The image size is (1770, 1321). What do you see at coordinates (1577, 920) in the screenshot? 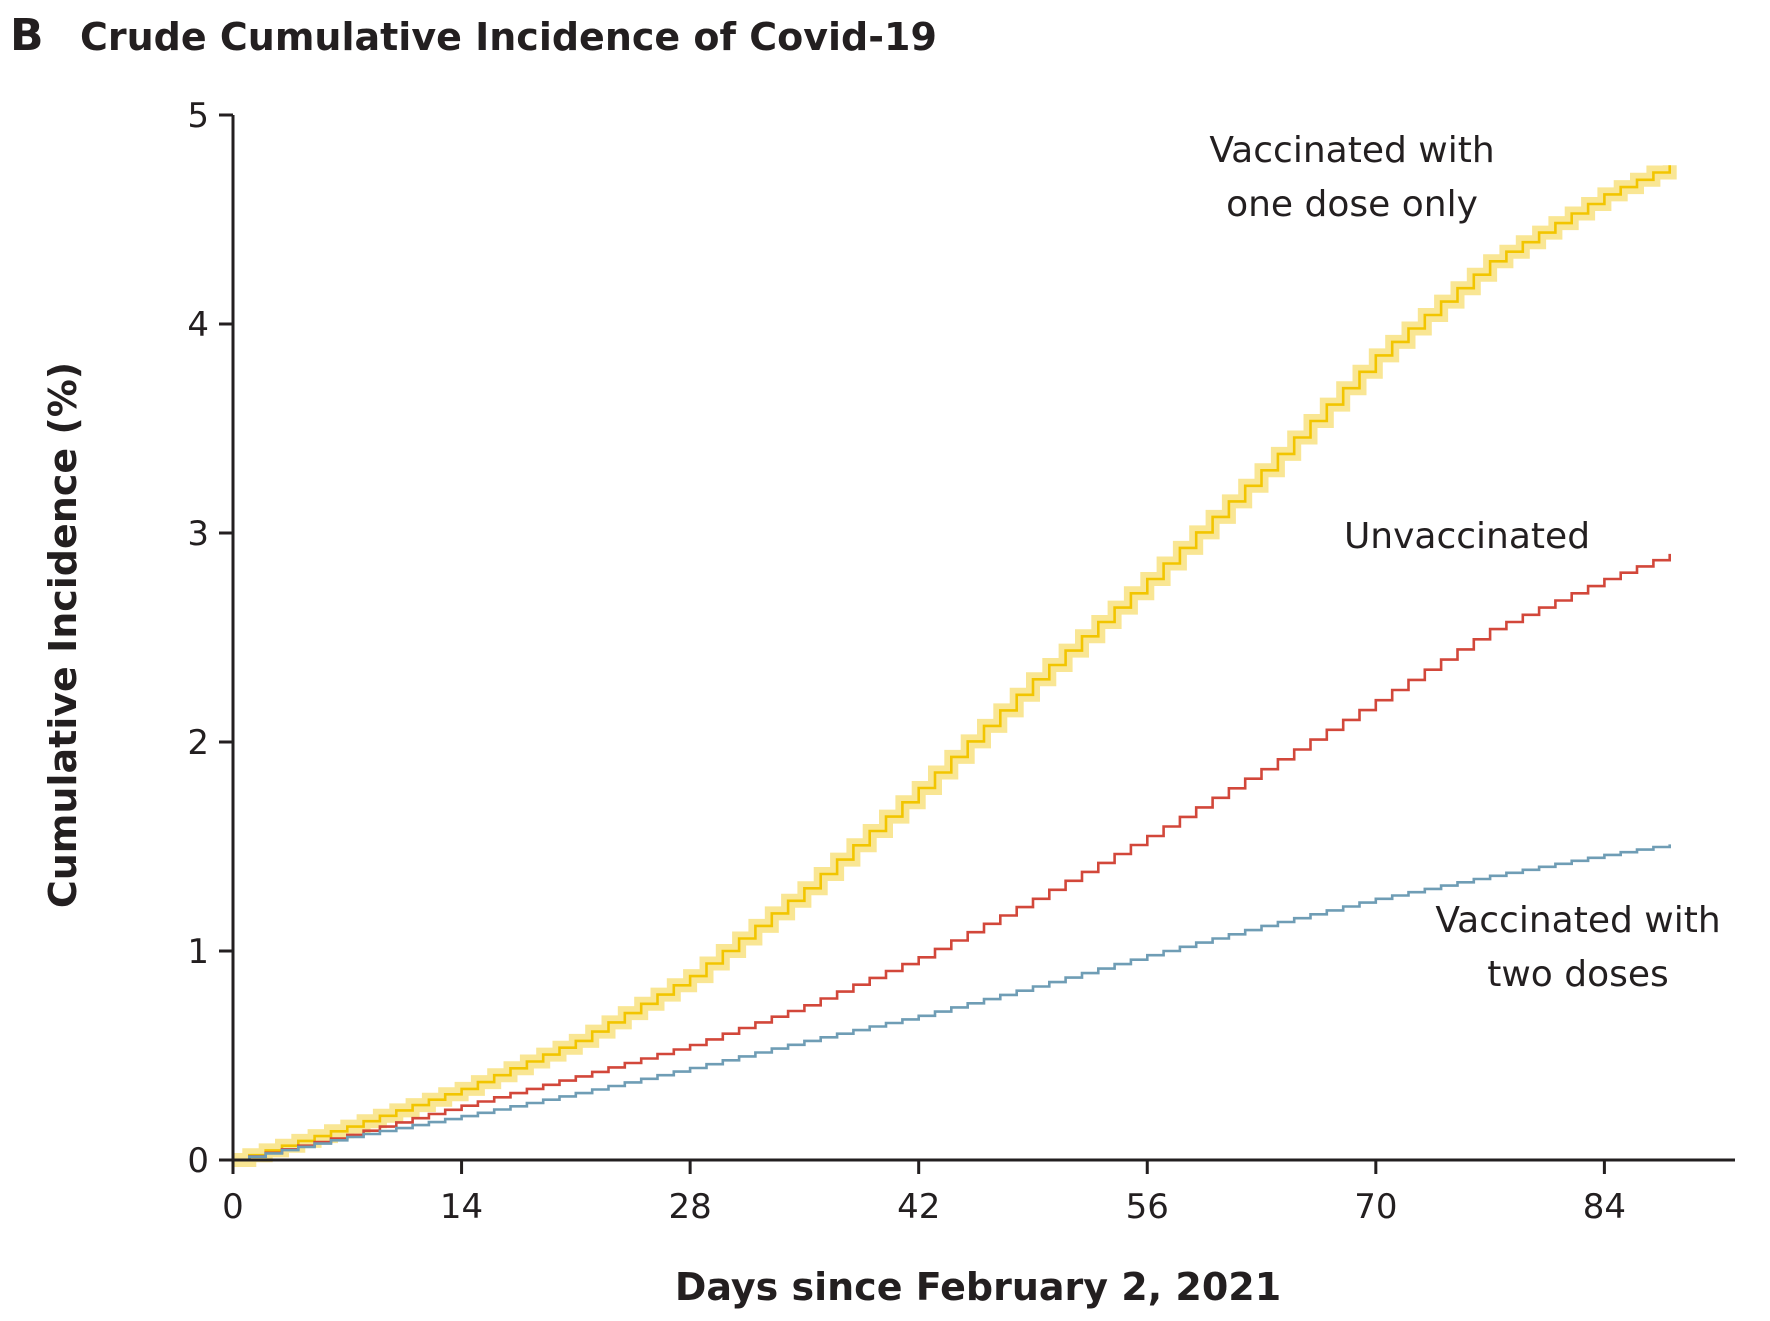
I see `series-label-2: Vaccinated with` at bounding box center [1577, 920].